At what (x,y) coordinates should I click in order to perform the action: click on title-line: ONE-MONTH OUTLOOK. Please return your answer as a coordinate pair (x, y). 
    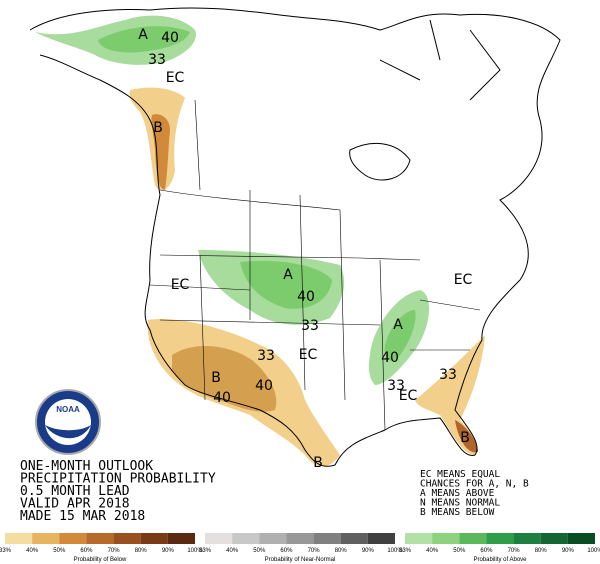
    Looking at the image, I should click on (86, 466).